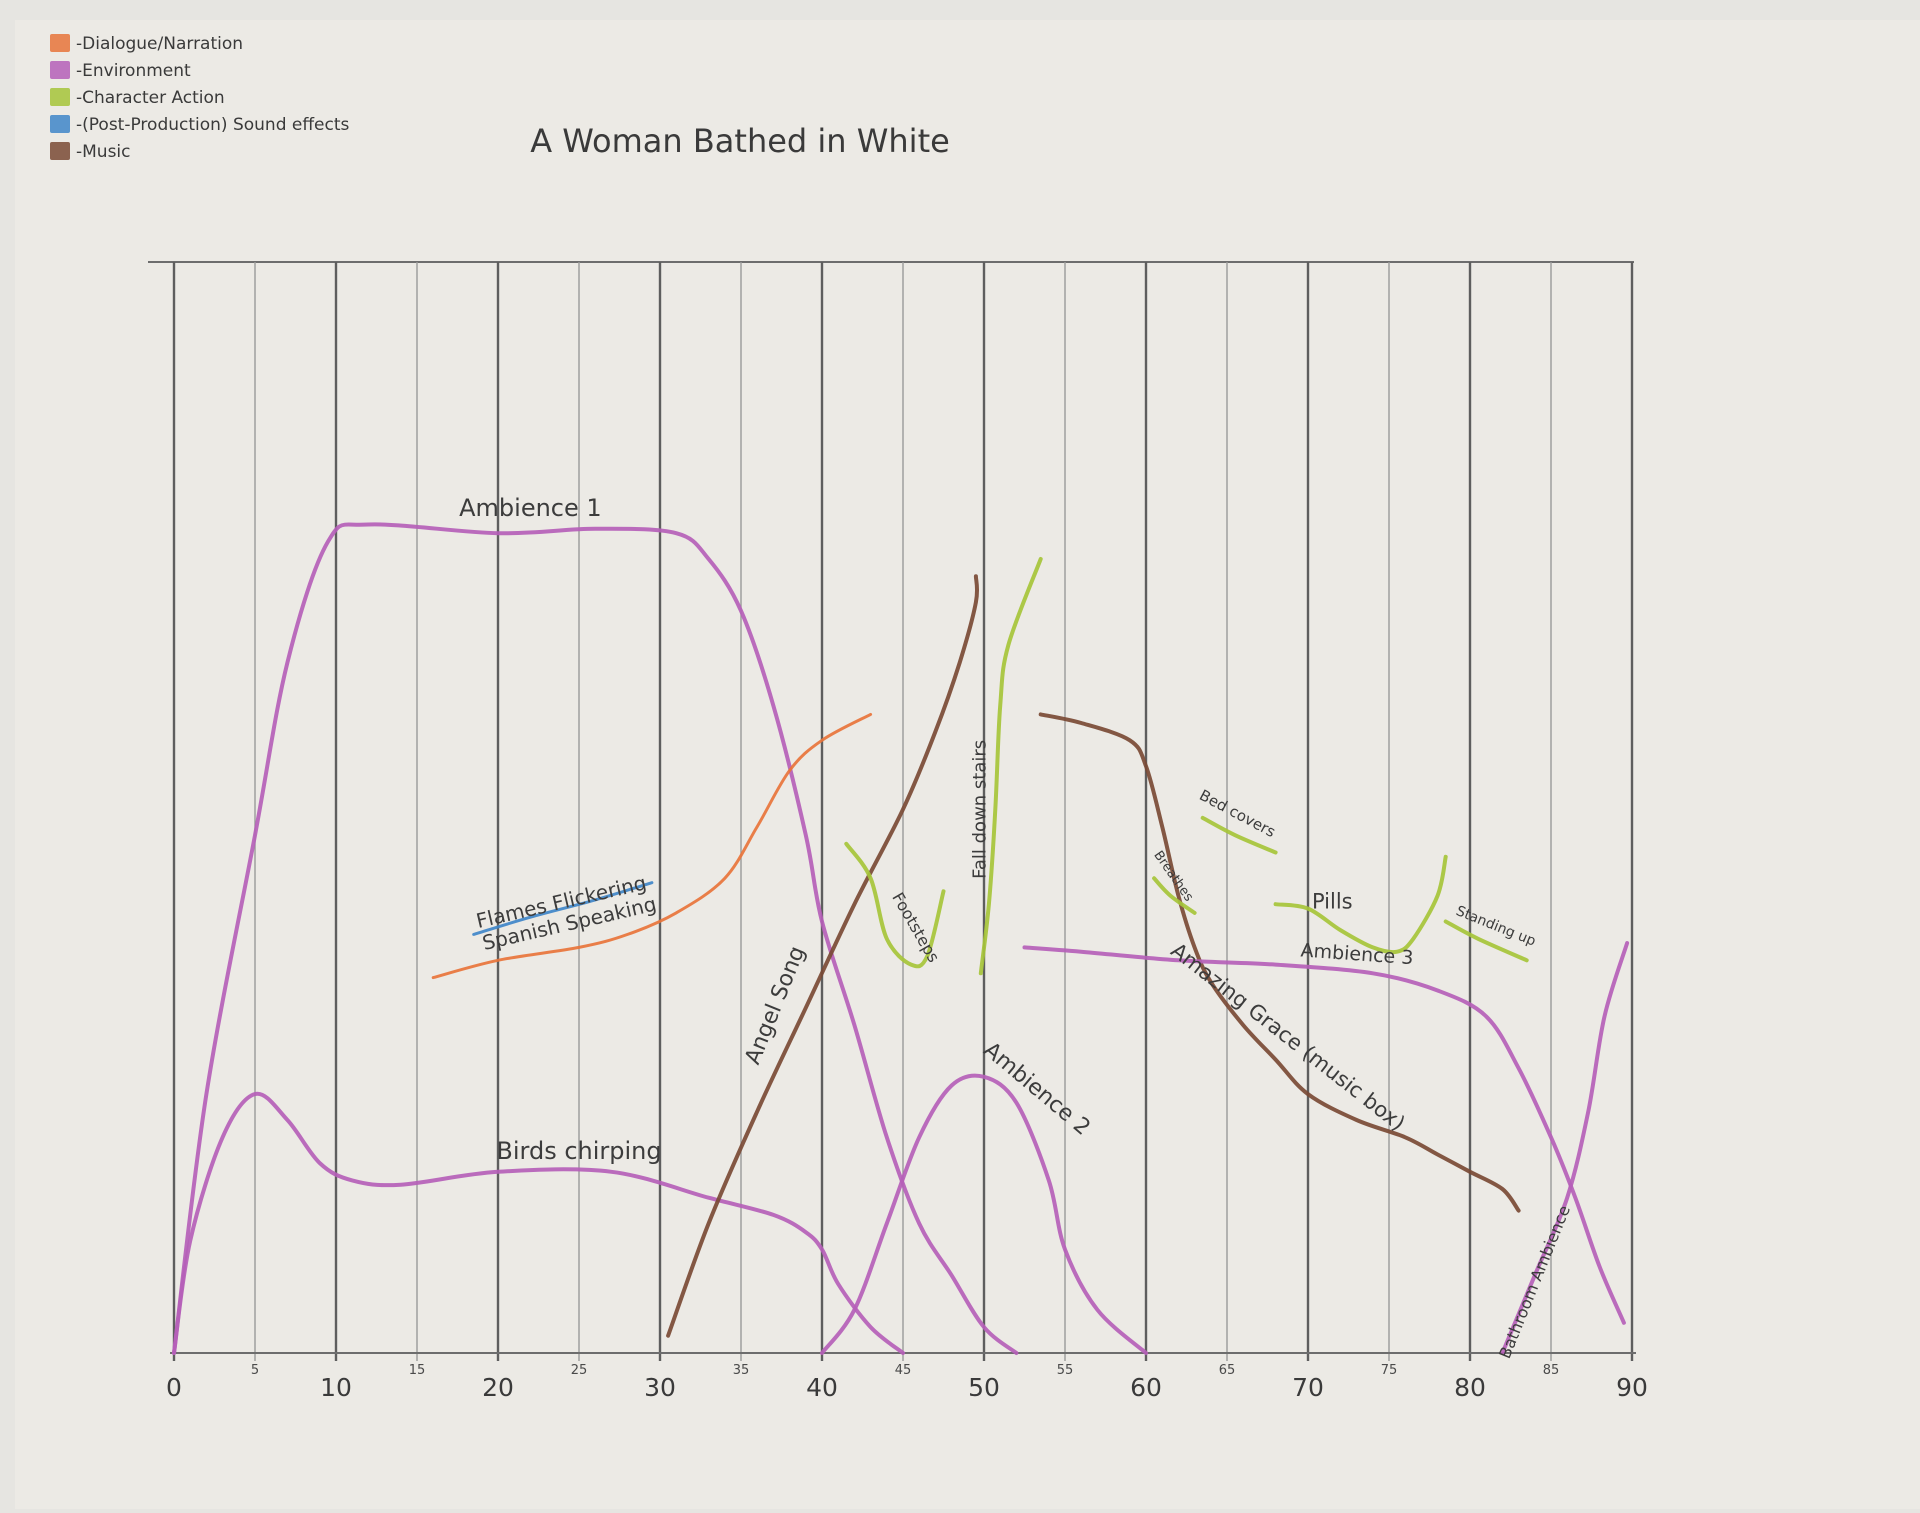 The width and height of the screenshot is (1920, 1513). What do you see at coordinates (1065, 1370) in the screenshot?
I see `x-tick-label-minor: 55` at bounding box center [1065, 1370].